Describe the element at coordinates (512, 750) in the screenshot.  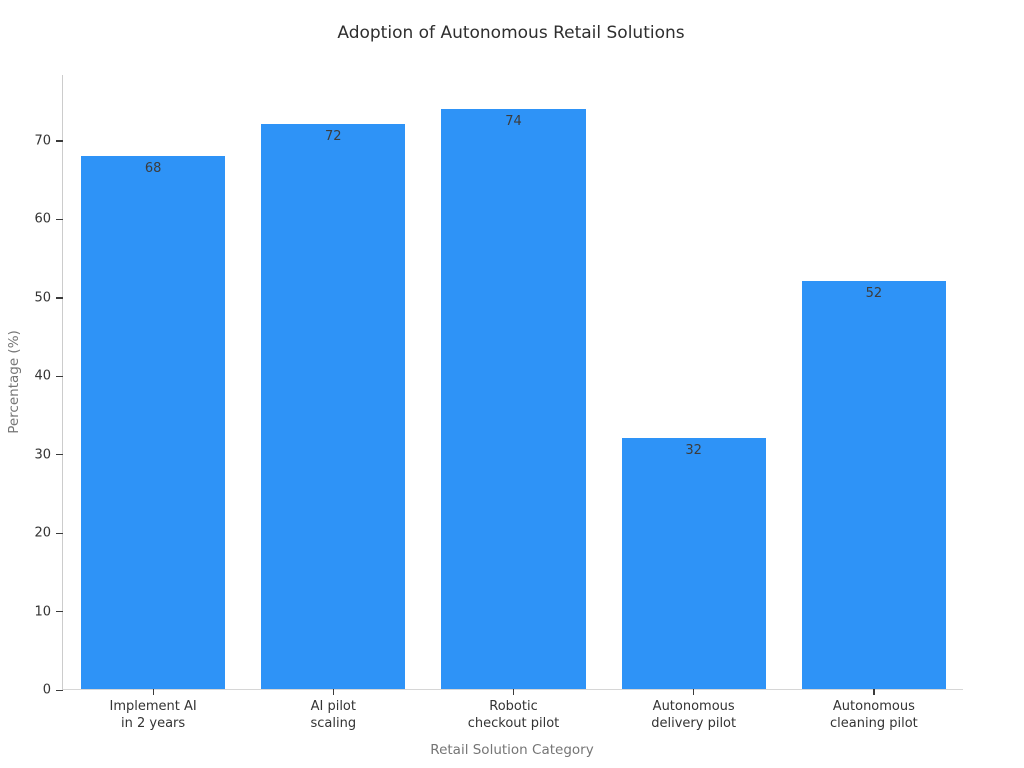
I see `x-axis-title: Retail Solution Category` at that location.